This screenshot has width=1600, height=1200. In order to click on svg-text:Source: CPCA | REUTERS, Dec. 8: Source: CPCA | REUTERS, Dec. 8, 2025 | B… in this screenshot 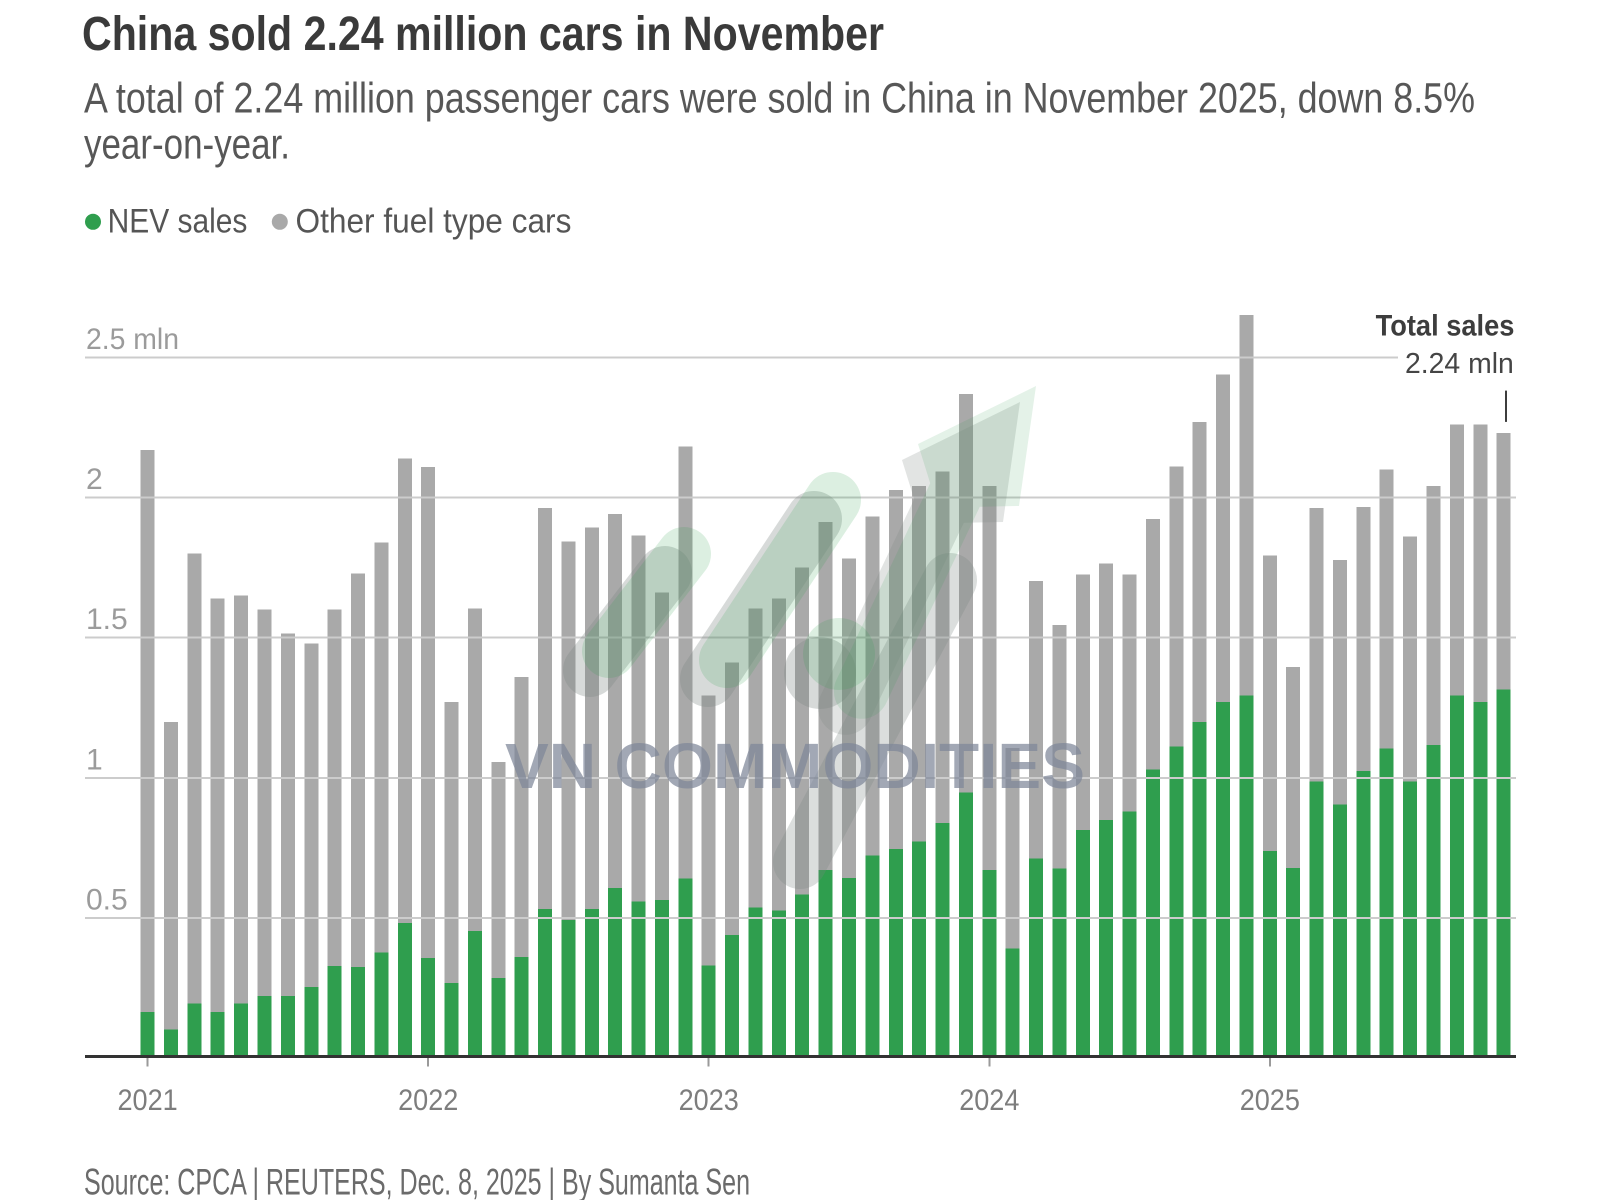, I will do `click(417, 1181)`.